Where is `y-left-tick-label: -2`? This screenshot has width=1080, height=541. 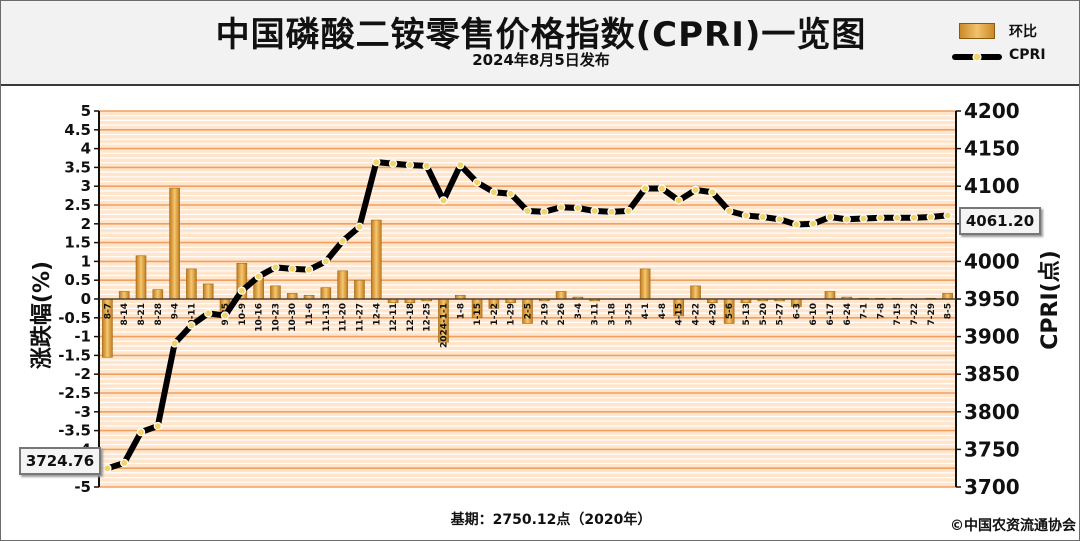 y-left-tick-label: -2 is located at coordinates (82, 374).